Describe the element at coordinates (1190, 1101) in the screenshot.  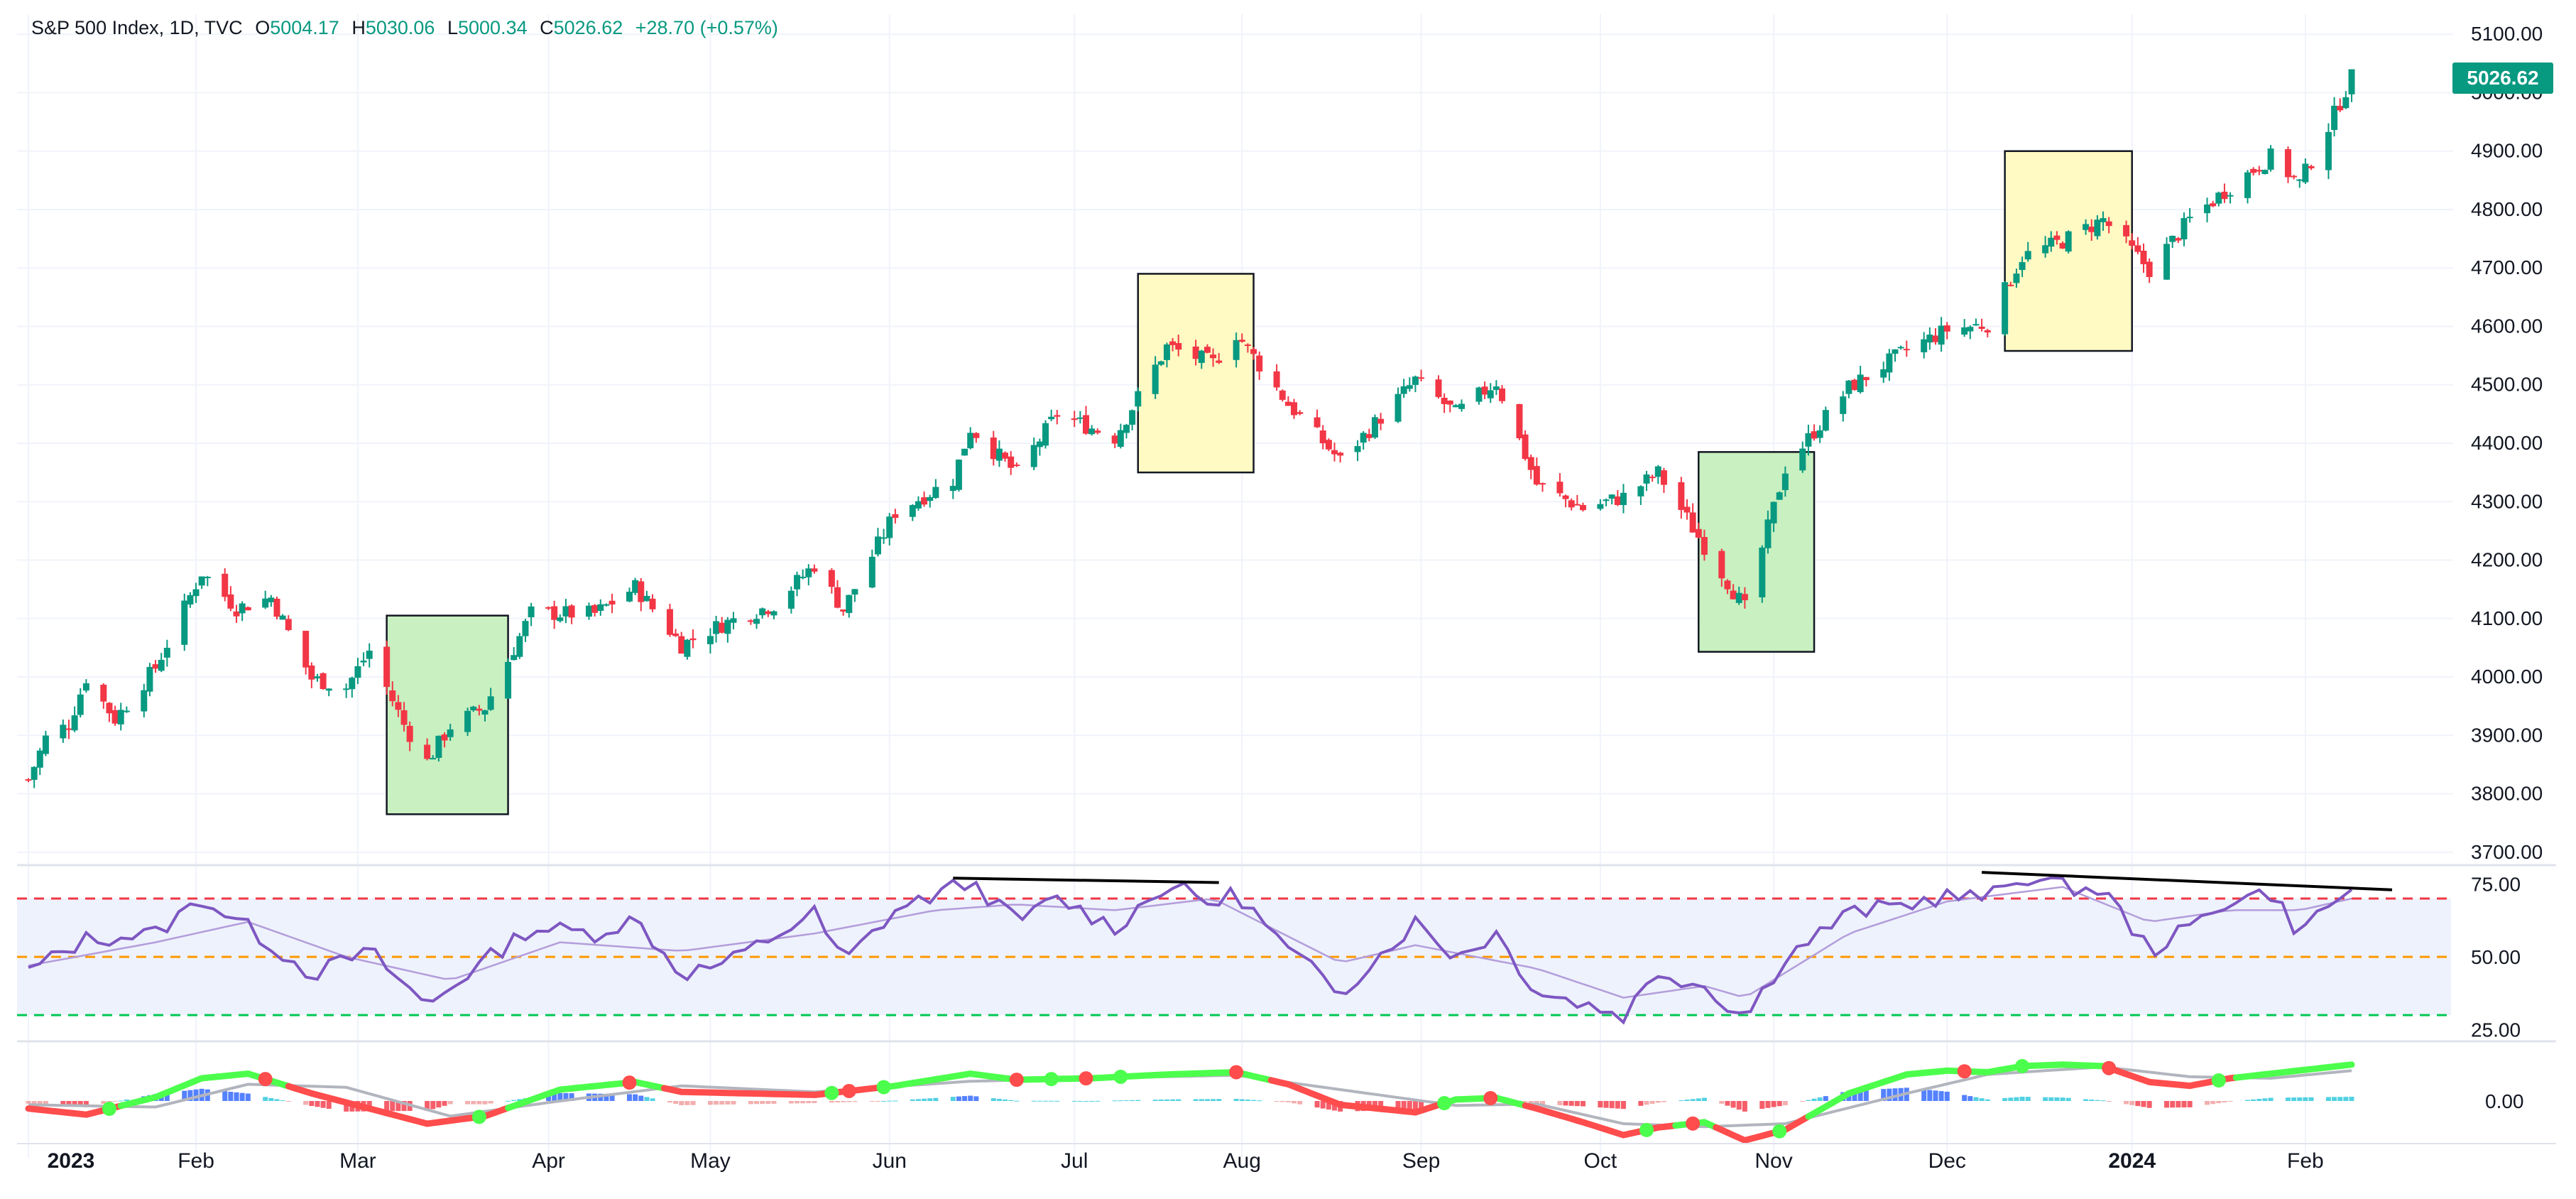
I see `macd-pane` at that location.